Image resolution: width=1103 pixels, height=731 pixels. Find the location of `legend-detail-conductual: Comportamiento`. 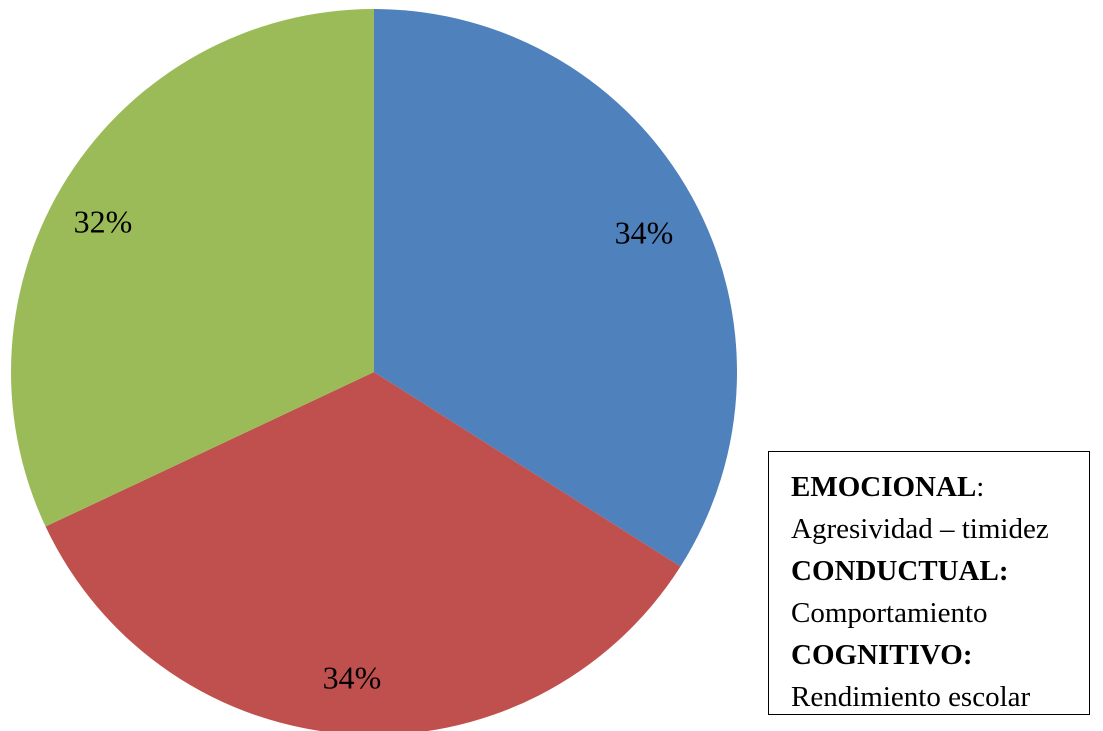

legend-detail-conductual: Comportamiento is located at coordinates (889, 613).